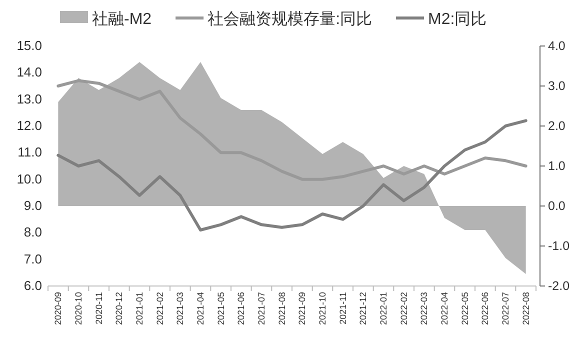  Describe the element at coordinates (525, 309) in the screenshot. I see `x-tick-label: 2022-08` at that location.